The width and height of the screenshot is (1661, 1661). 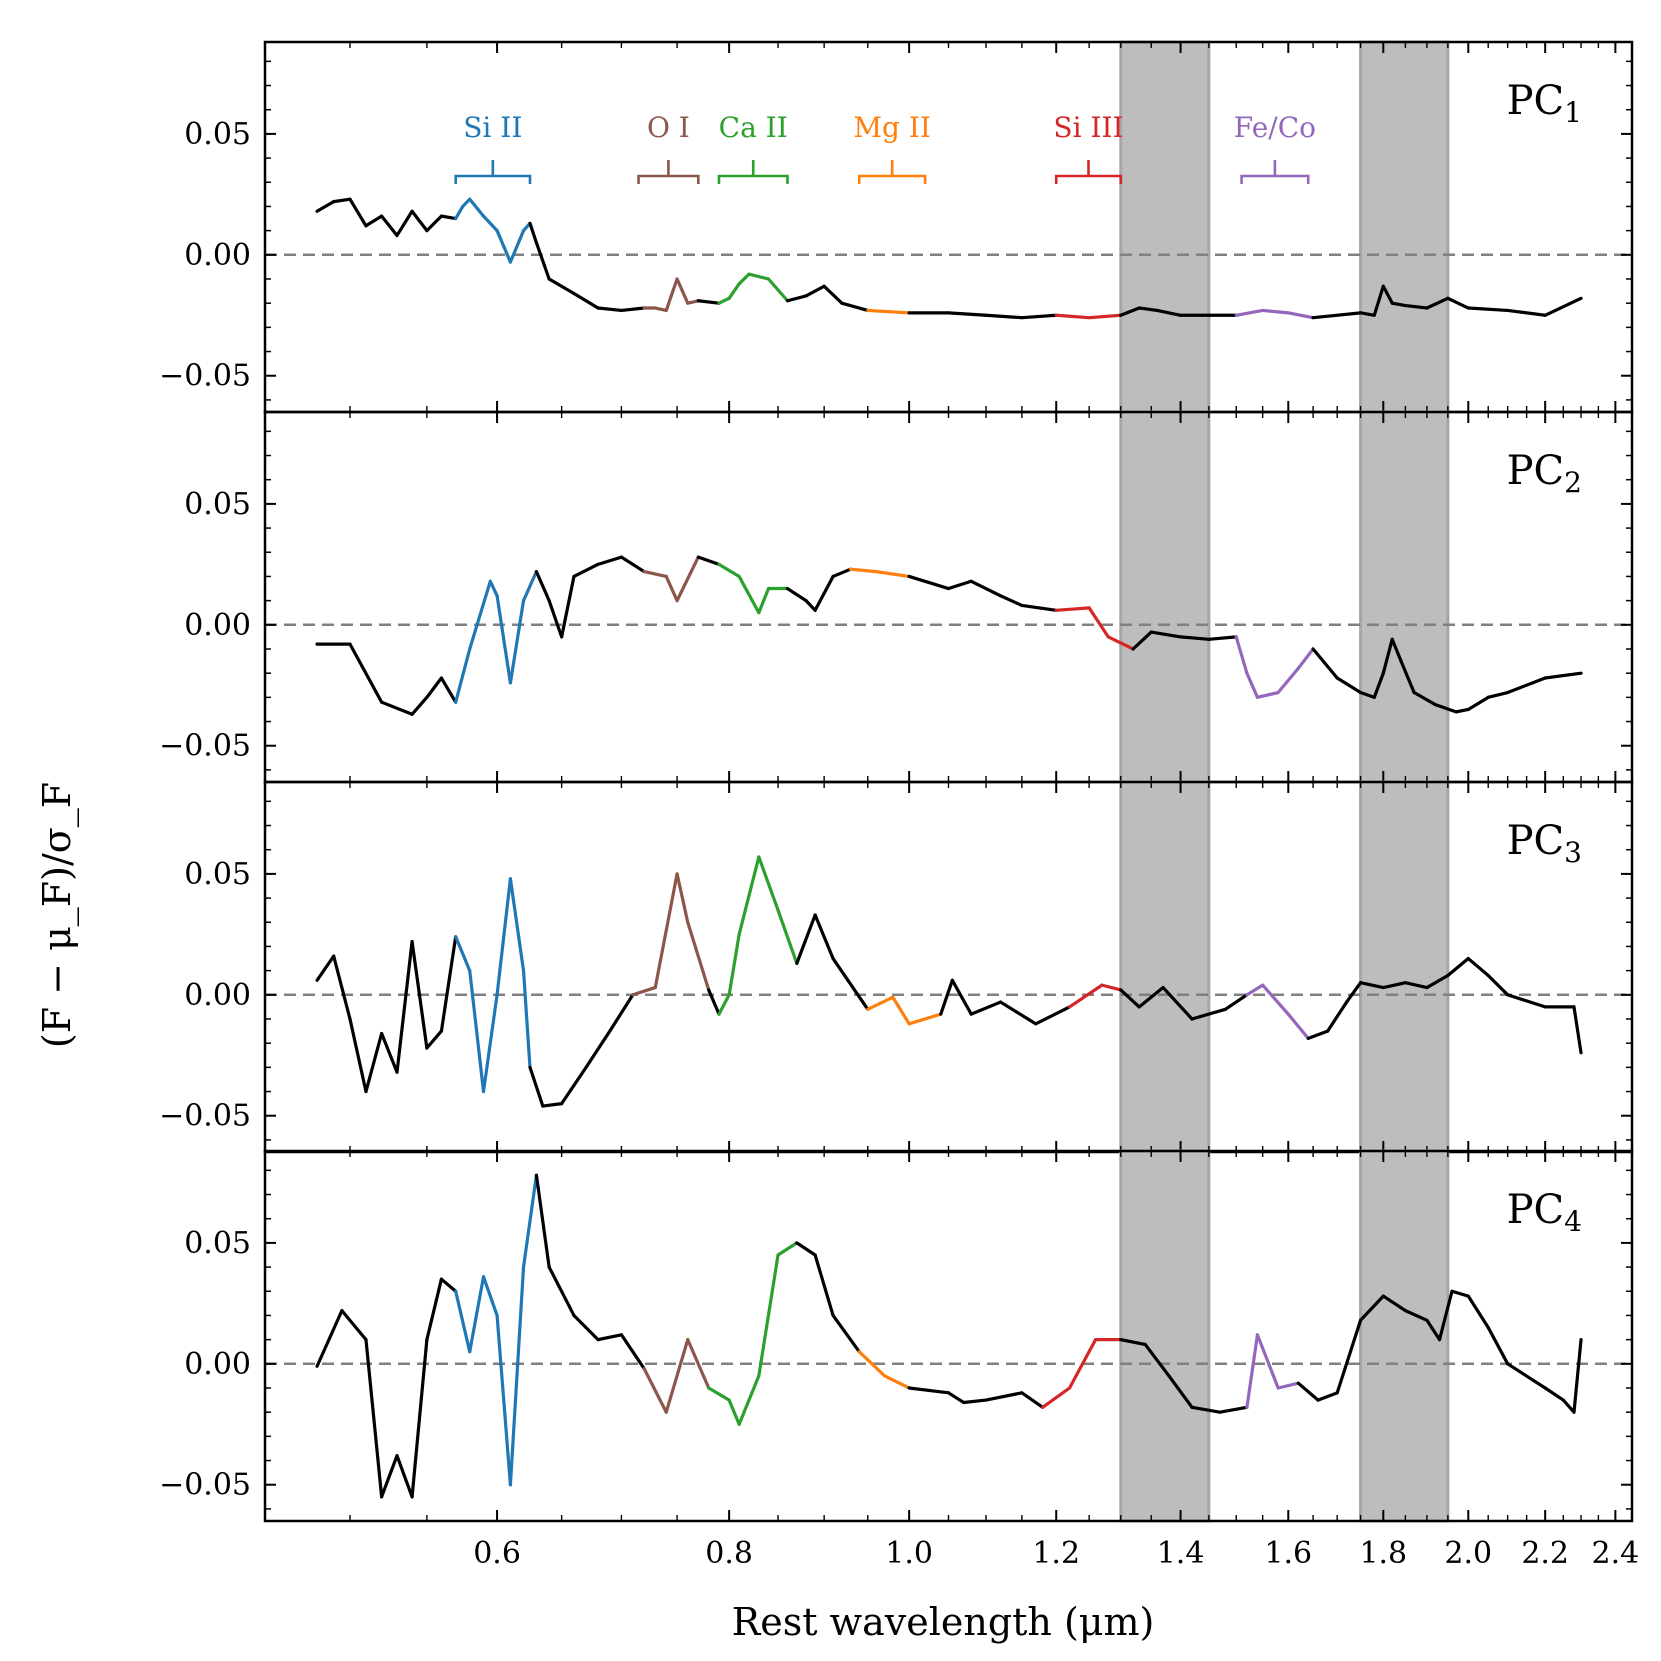 I want to click on feature-label: Fe/Co, so click(x=1275, y=127).